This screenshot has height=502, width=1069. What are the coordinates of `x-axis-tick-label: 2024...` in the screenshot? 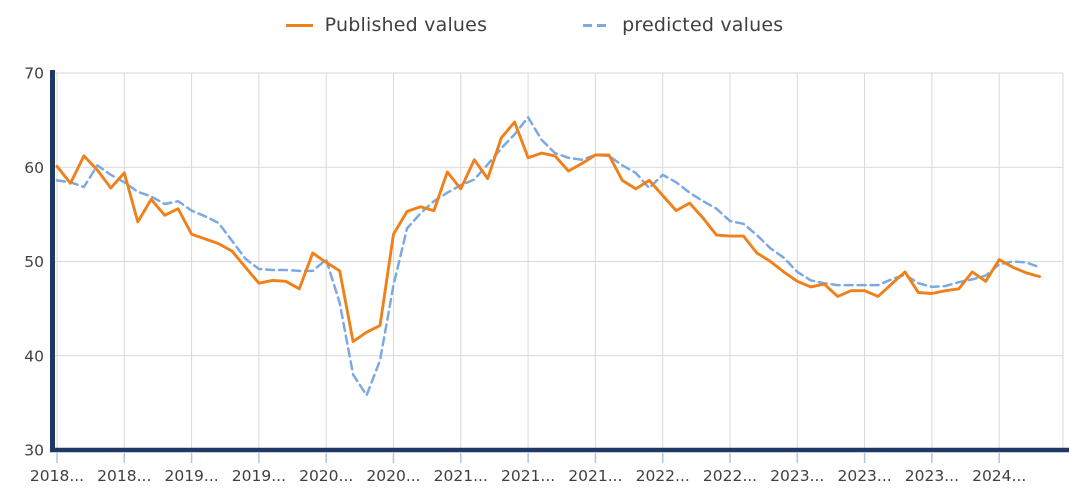 It's located at (999, 476).